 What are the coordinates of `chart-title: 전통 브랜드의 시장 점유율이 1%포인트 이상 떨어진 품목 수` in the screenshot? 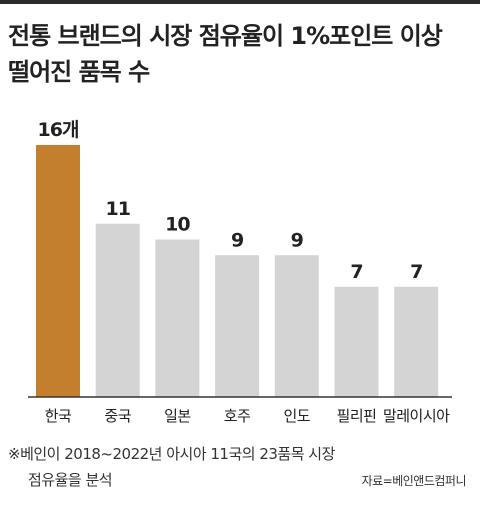 It's located at (240, 54).